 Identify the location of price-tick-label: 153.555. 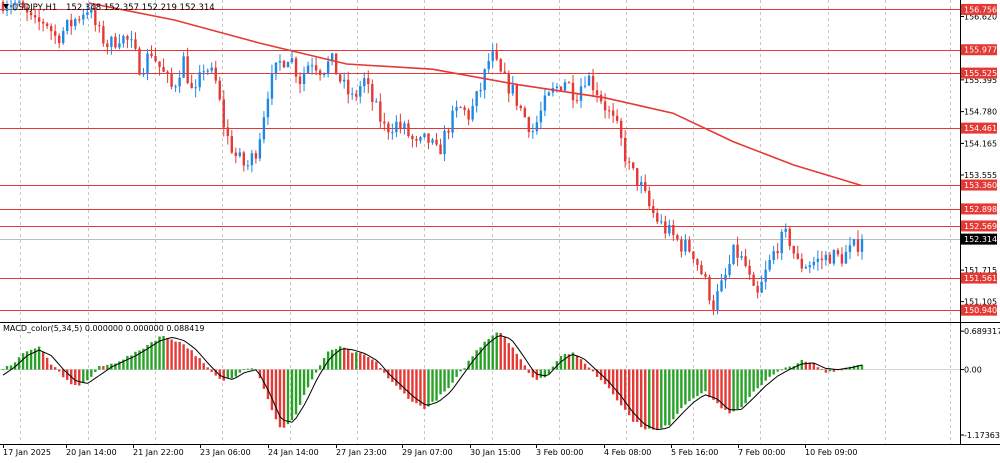
(980, 175).